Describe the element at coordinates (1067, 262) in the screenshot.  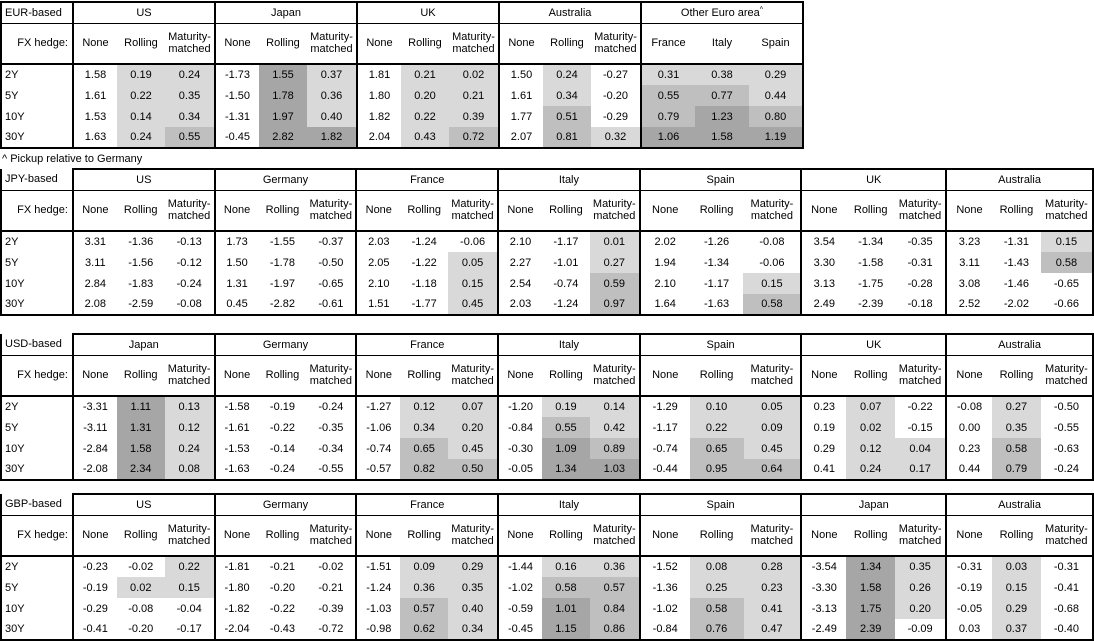
I see `value-cell: 0.58` at that location.